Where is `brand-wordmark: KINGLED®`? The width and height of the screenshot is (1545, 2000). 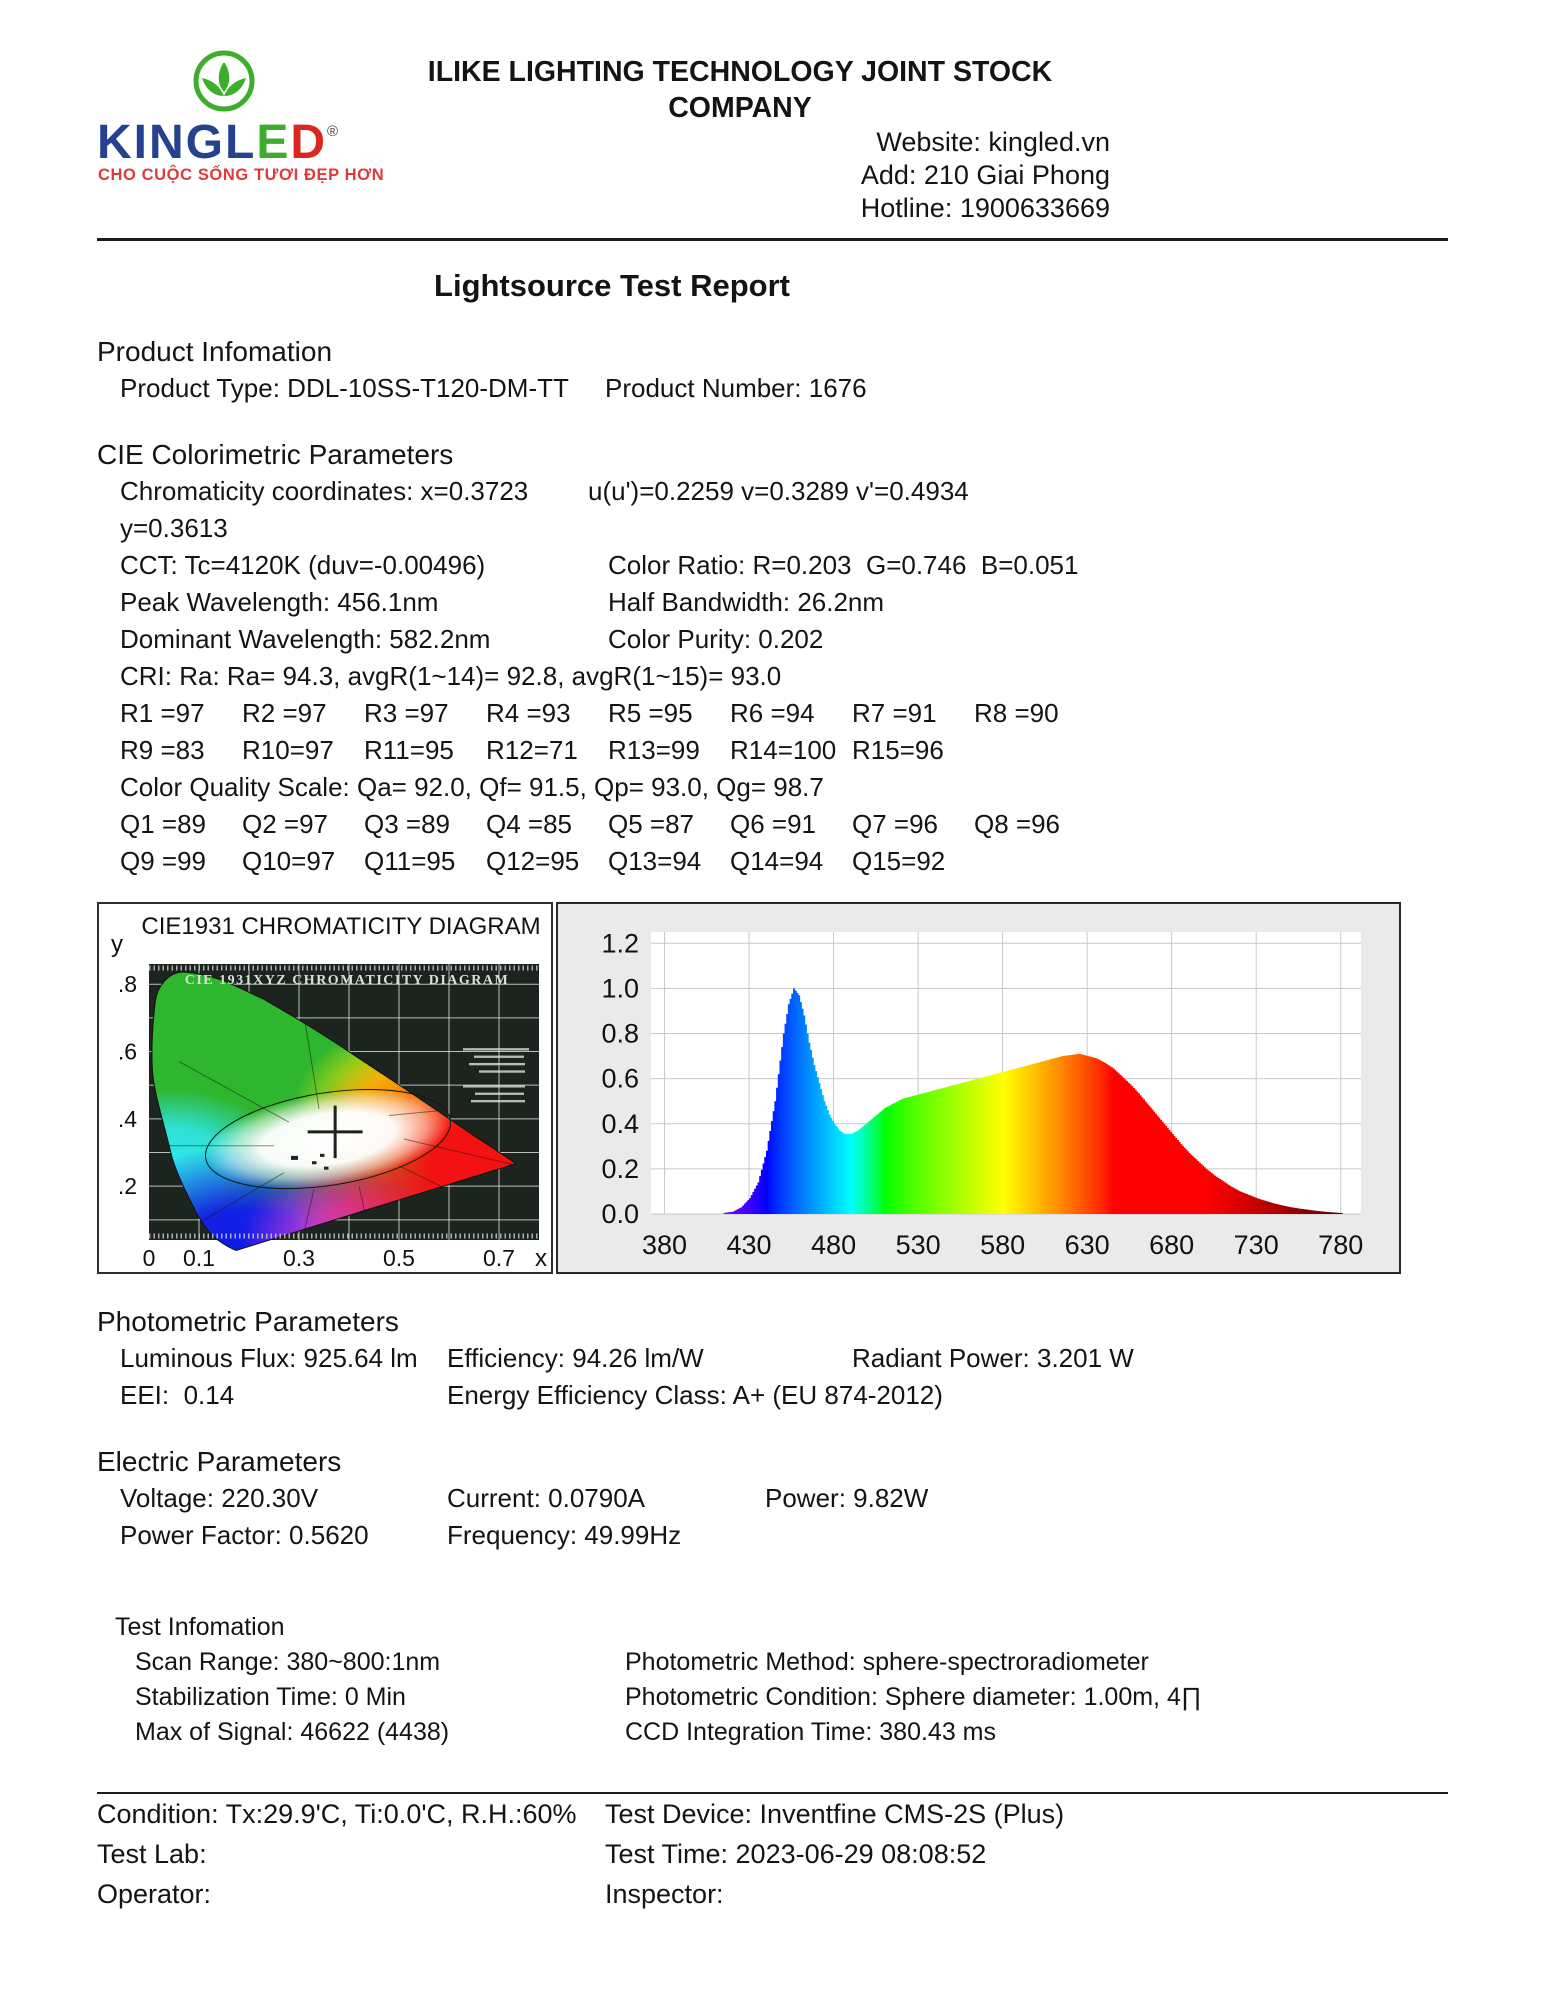 brand-wordmark: KINGLED® is located at coordinates (217, 137).